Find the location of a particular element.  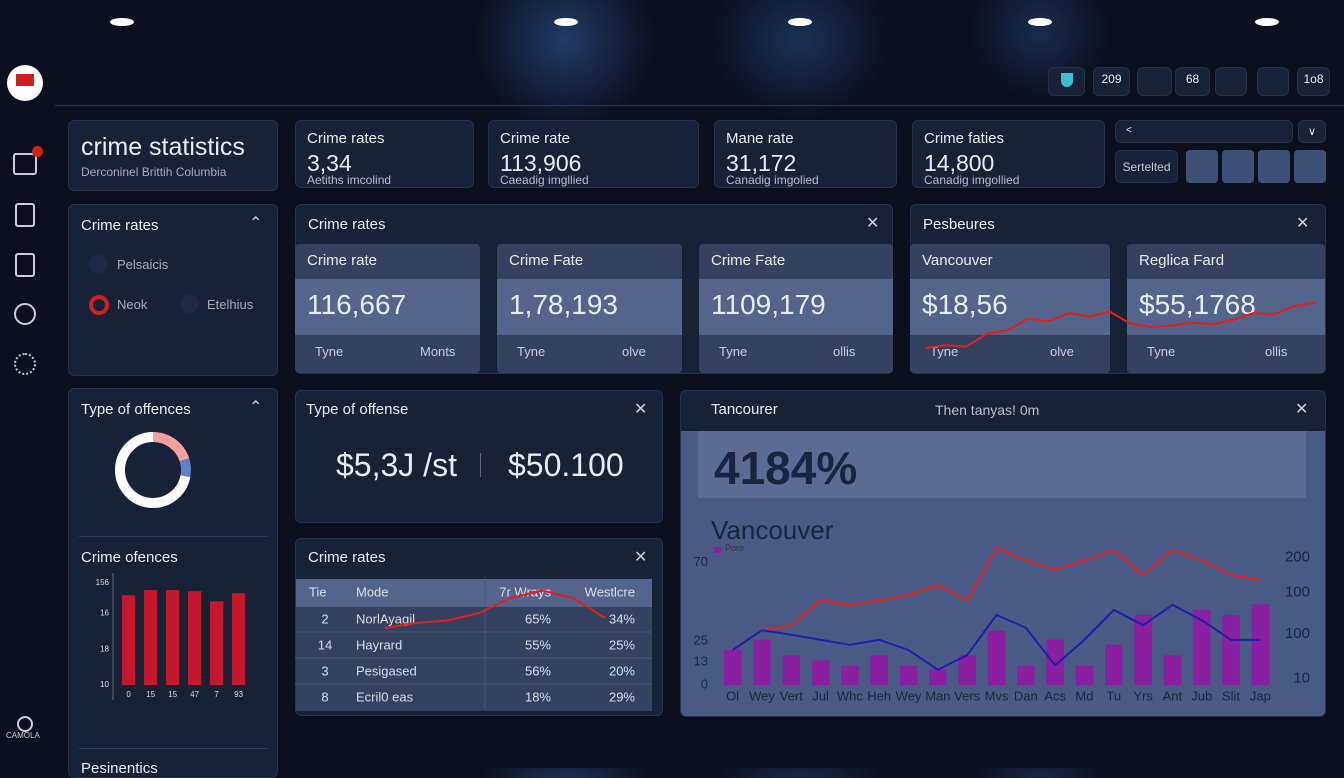

table-header-cell: 7r Wrays is located at coordinates (525, 591).